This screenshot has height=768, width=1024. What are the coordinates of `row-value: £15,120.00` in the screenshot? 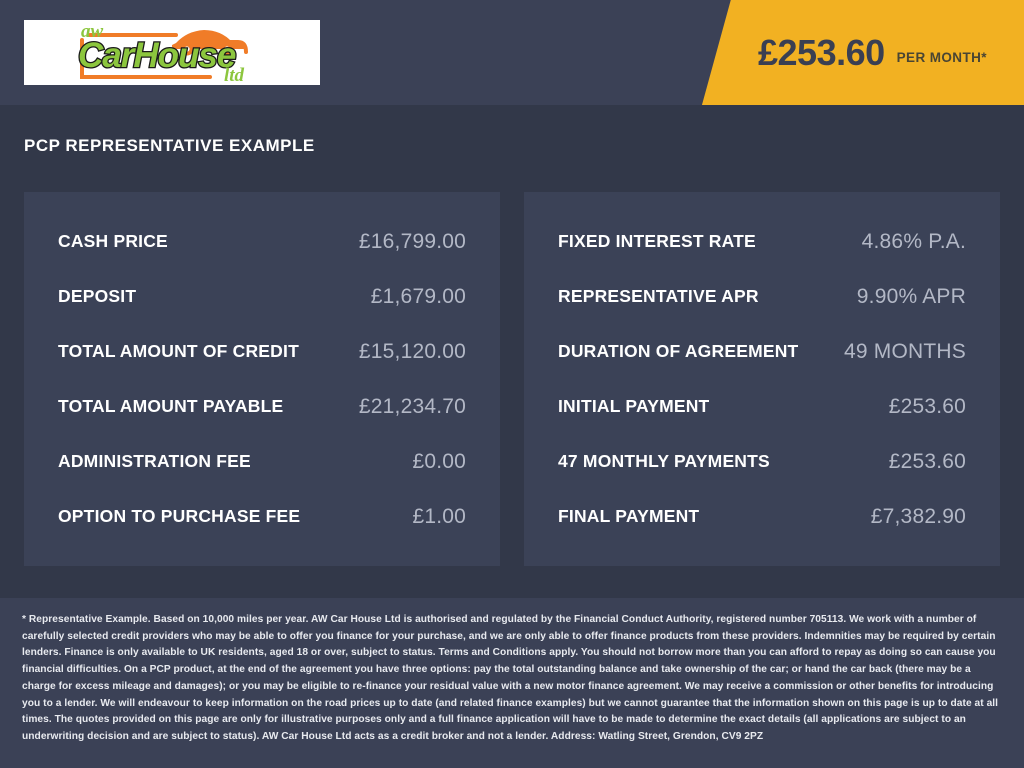 It's located at (412, 351).